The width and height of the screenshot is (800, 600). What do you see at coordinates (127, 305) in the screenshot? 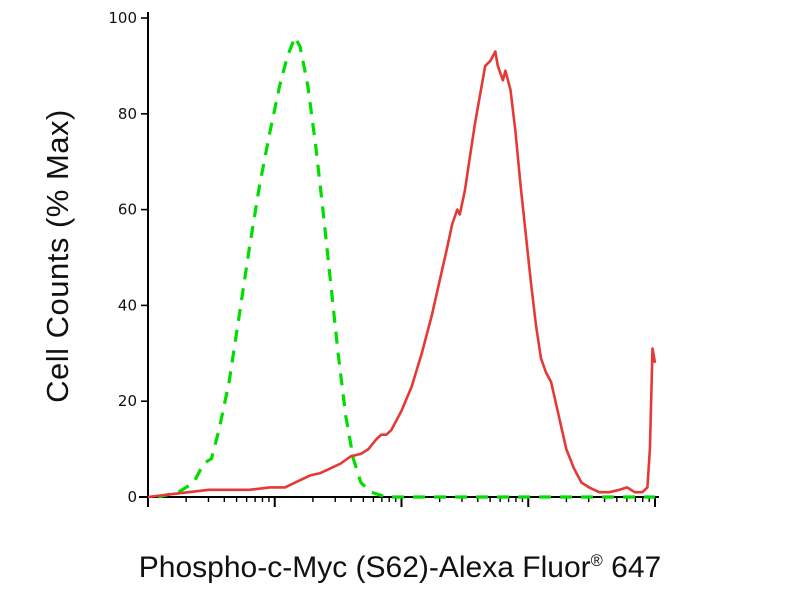
I see `y-tick-label: 40` at bounding box center [127, 305].